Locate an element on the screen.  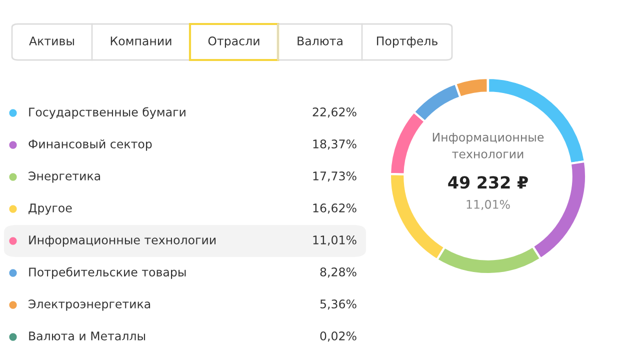
legend-label: Электроэнергетика is located at coordinates (89, 305).